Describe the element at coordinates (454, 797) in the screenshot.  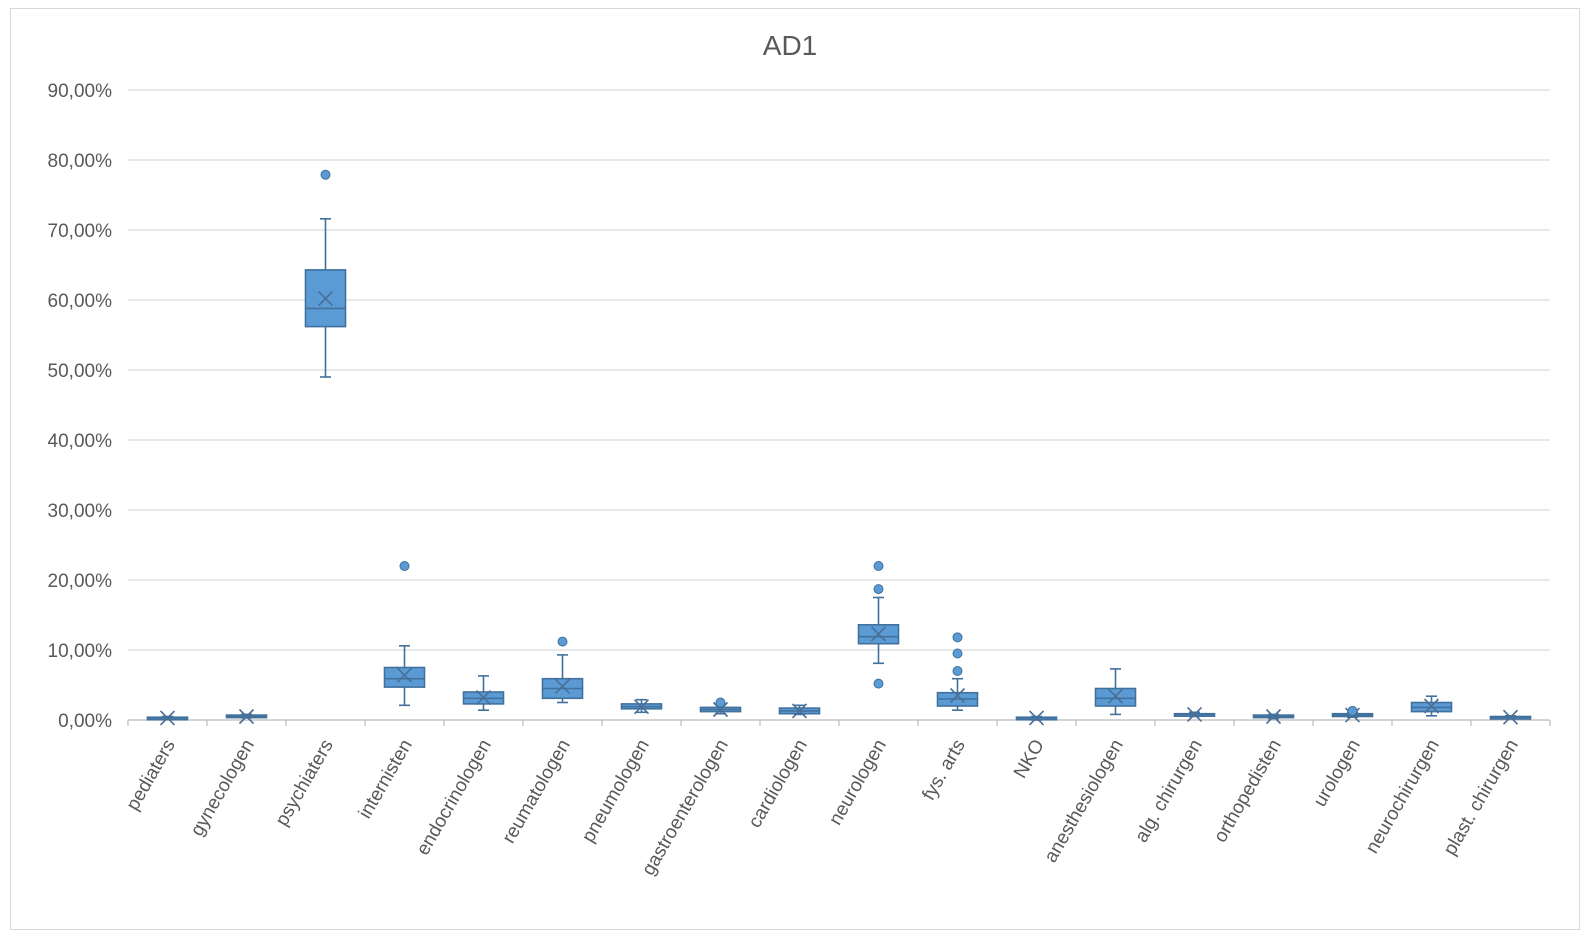
I see `x-category-label: endocrinologen` at that location.